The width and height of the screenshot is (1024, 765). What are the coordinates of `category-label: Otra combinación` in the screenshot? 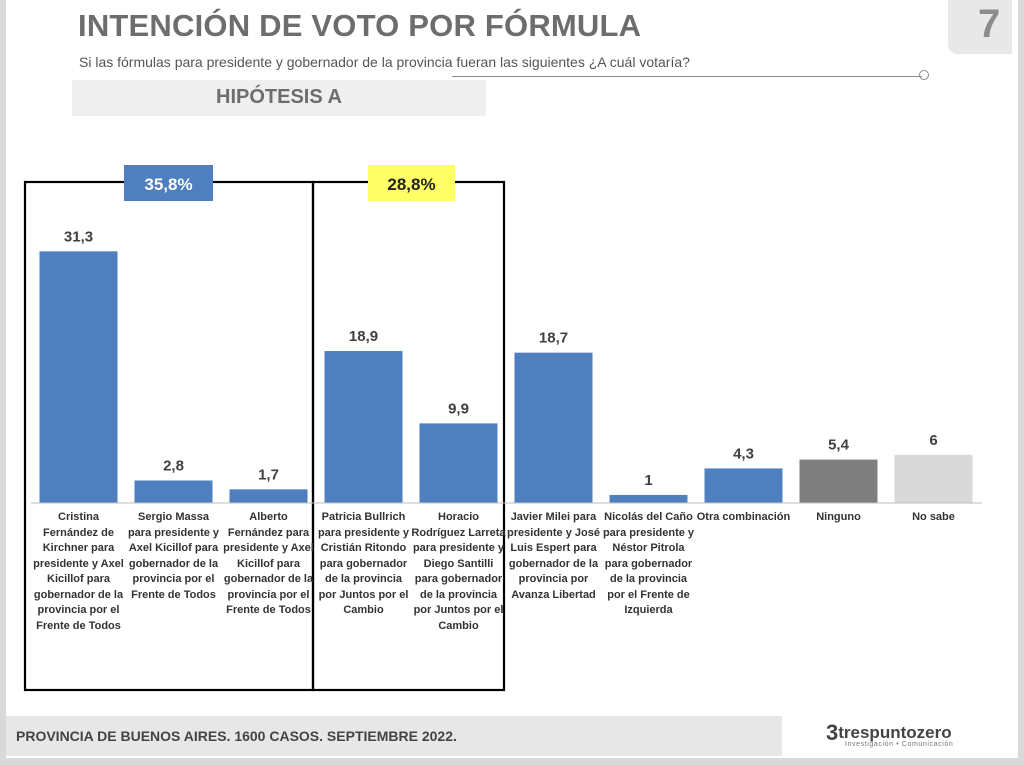 It's located at (744, 518).